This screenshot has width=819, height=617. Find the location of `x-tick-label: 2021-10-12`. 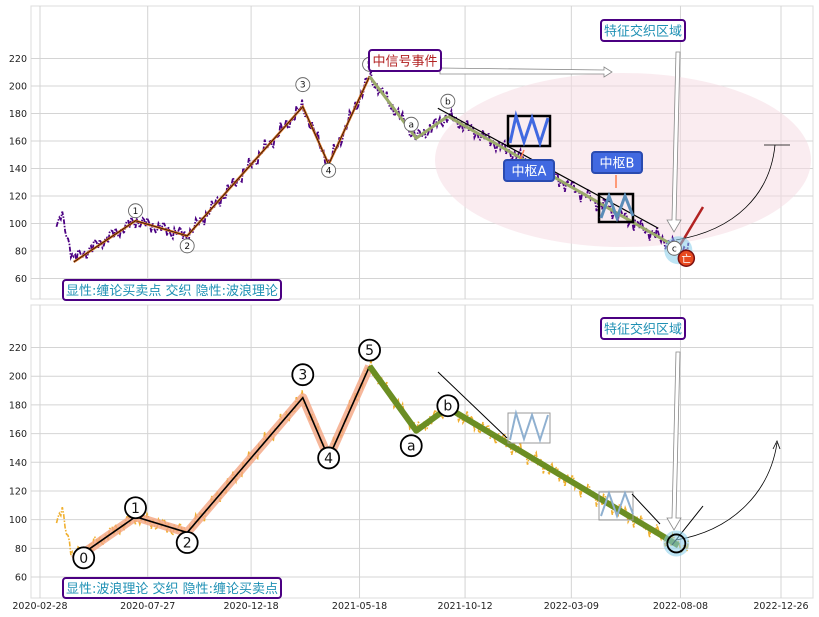

x-tick-label: 2021-10-12 is located at coordinates (464, 606).